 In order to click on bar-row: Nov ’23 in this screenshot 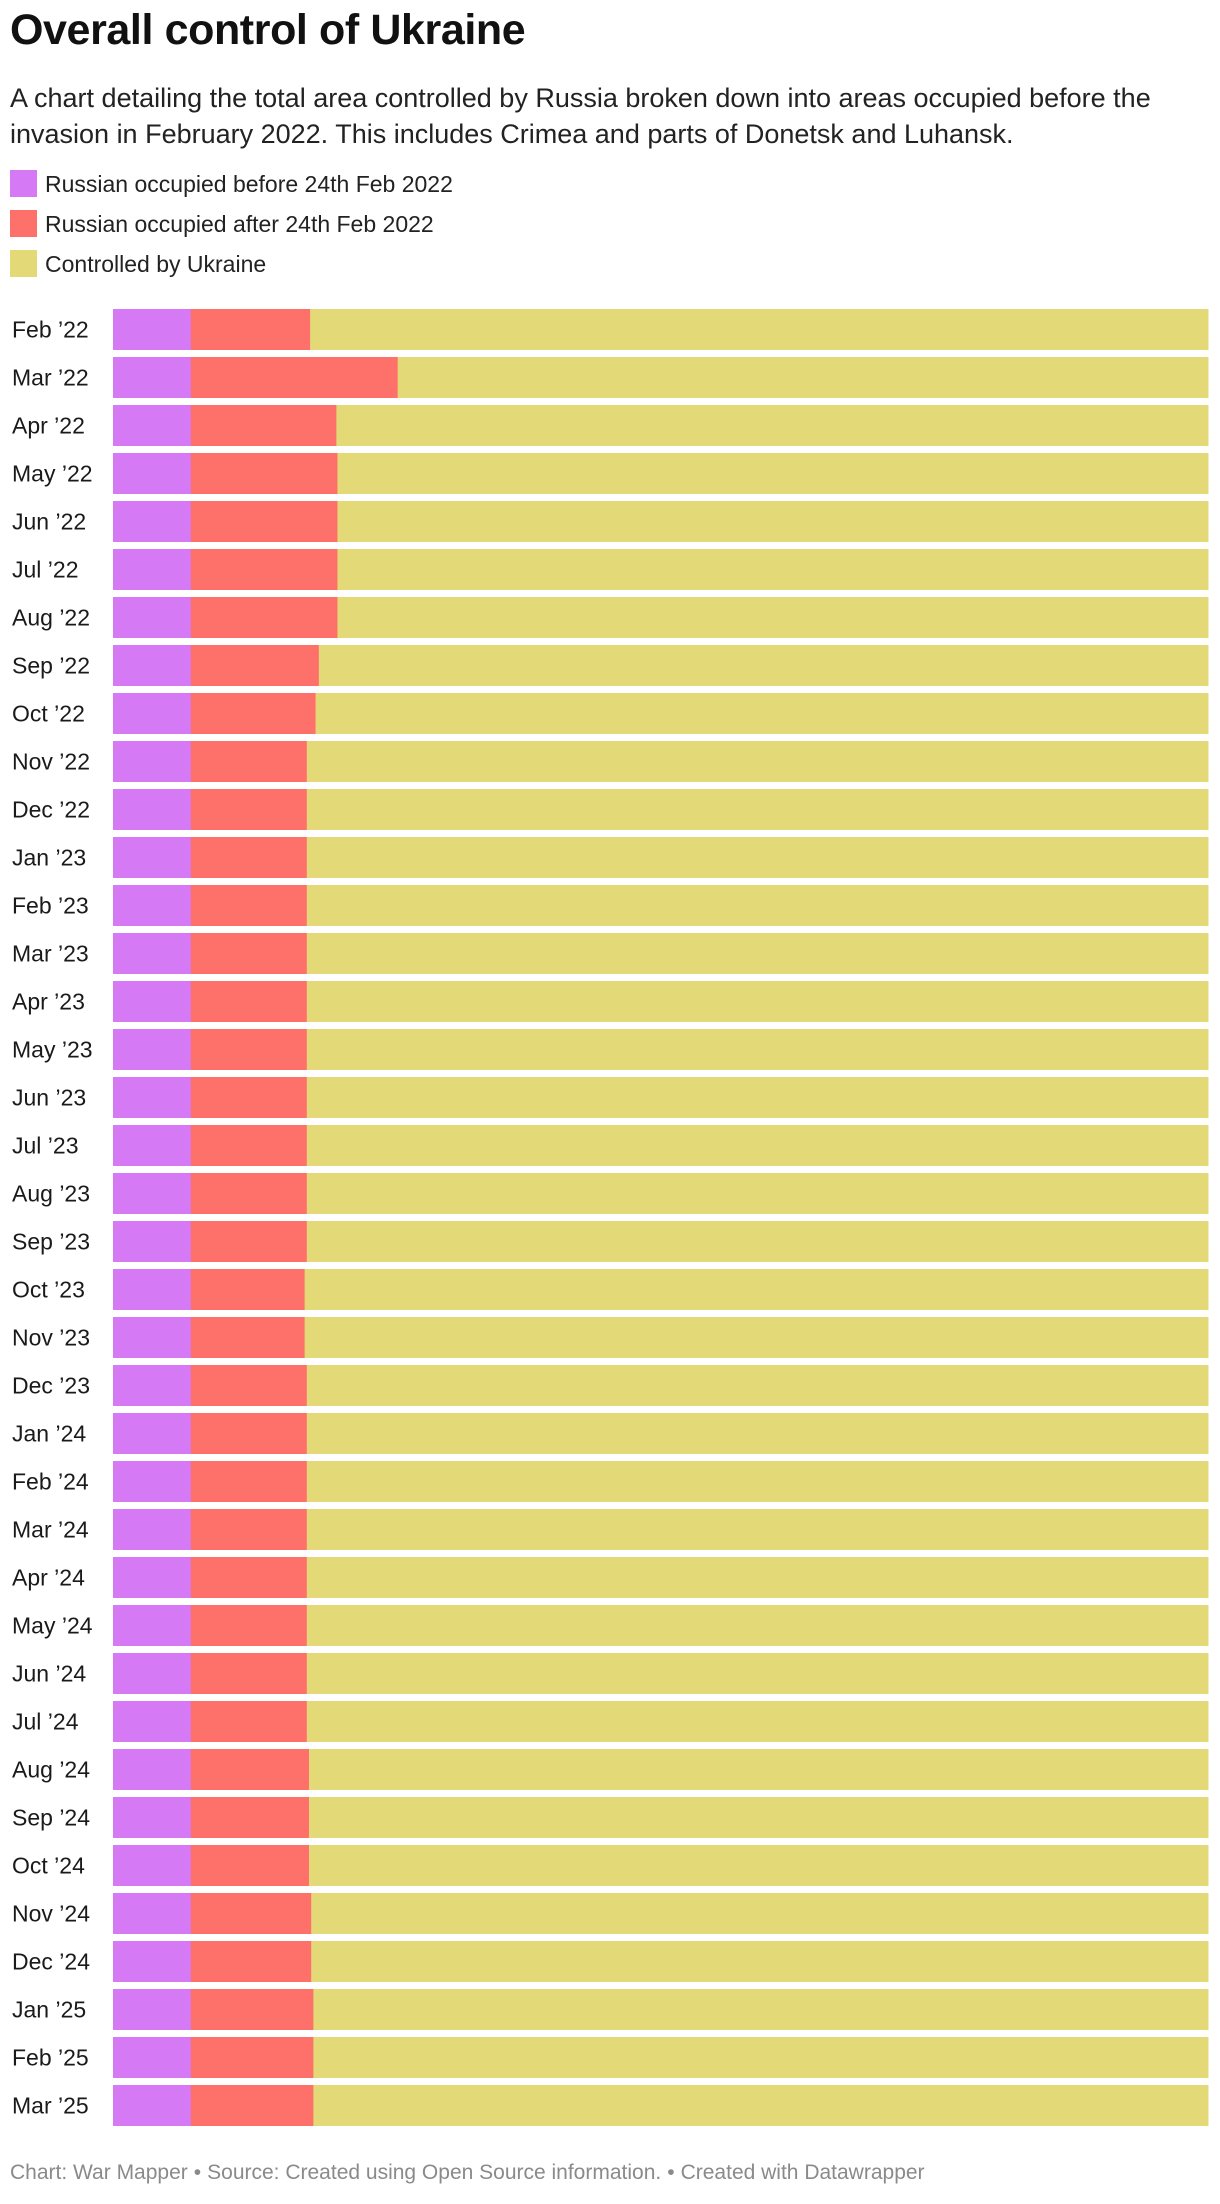, I will do `click(610, 1337)`.